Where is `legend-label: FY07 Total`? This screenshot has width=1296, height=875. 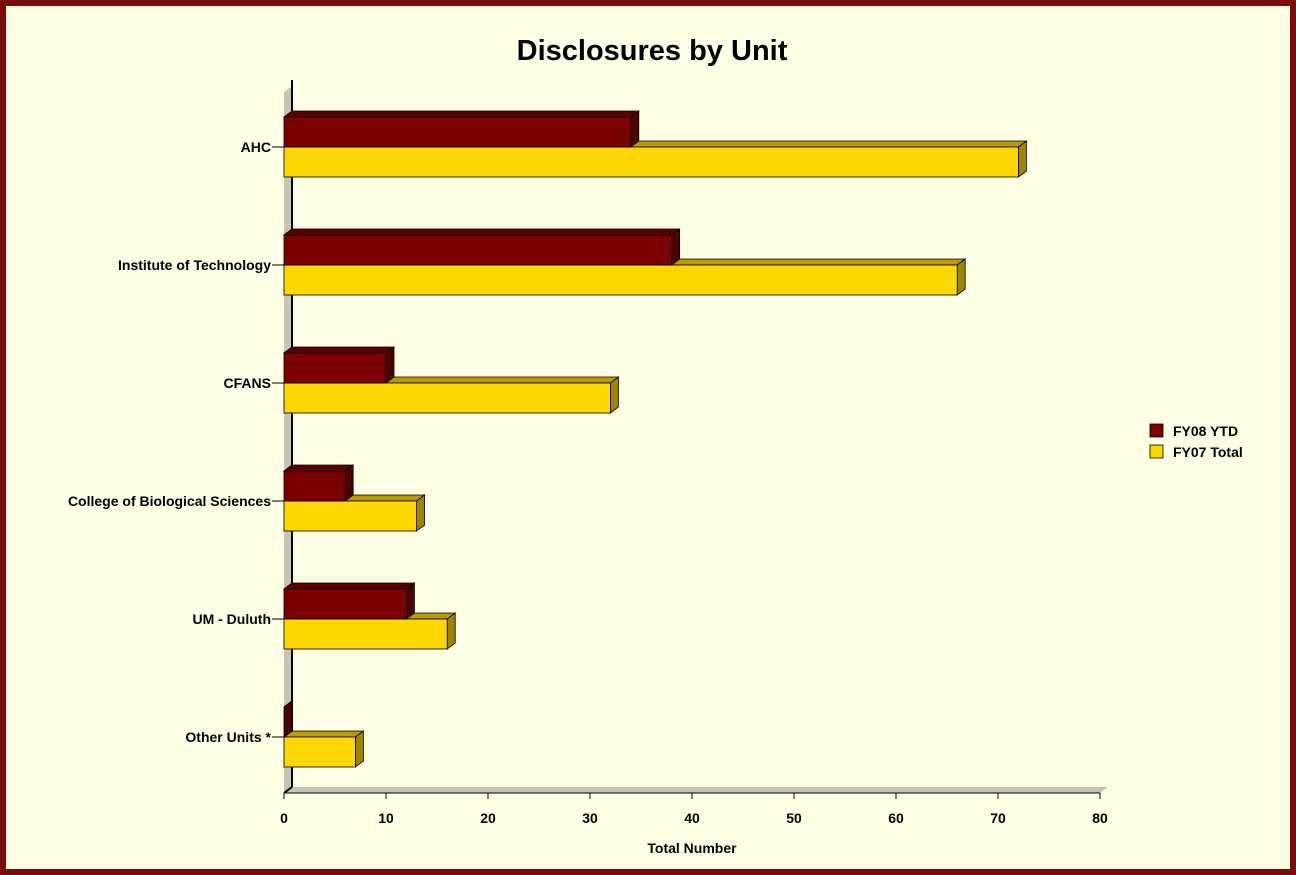
legend-label: FY07 Total is located at coordinates (1208, 452).